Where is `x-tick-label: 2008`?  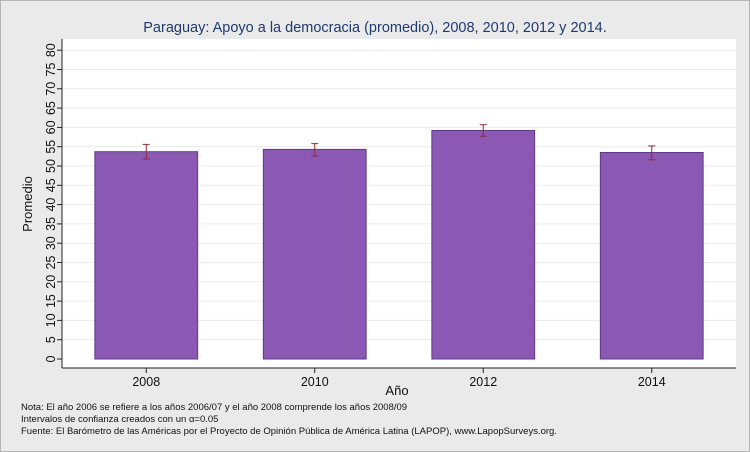
x-tick-label: 2008 is located at coordinates (146, 382).